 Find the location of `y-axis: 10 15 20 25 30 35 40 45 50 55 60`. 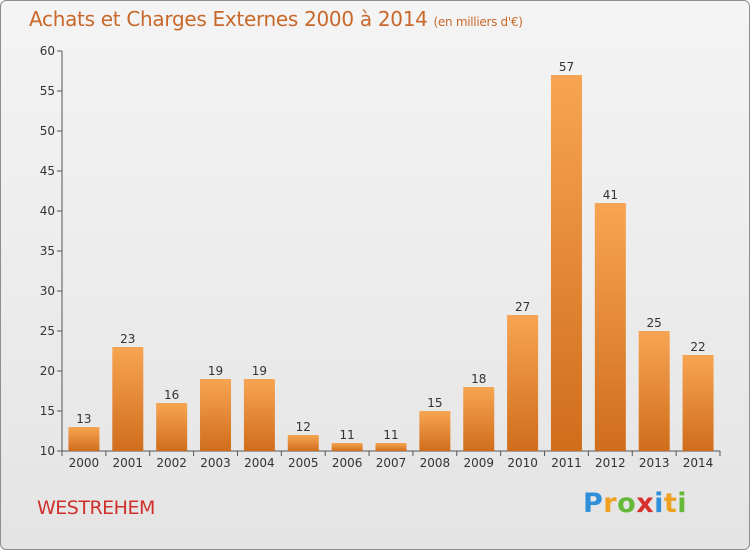

y-axis: 10 15 20 25 30 35 40 45 50 55 60 is located at coordinates (51, 251).